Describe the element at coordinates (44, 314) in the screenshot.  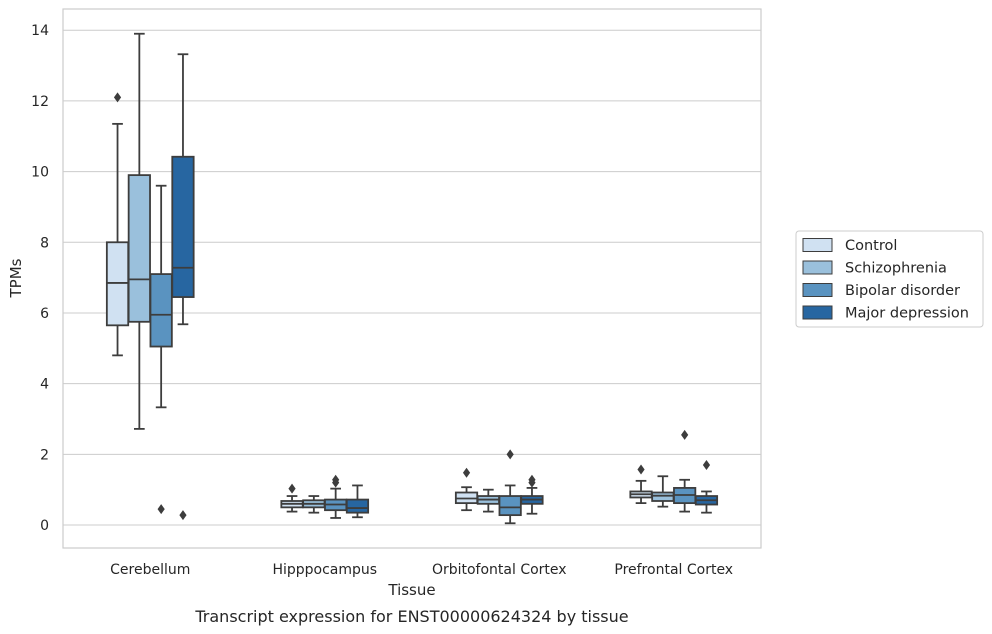
I see `y-tick-label: 6` at that location.